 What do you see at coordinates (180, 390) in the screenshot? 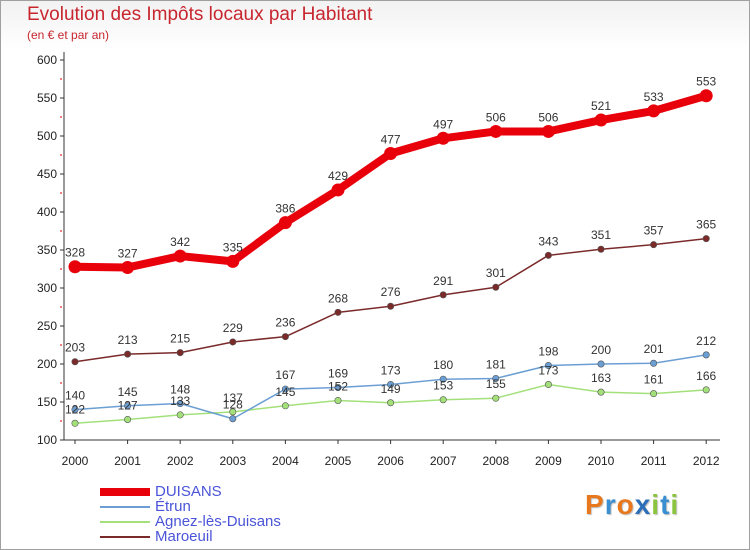
I see `data-label: 148` at bounding box center [180, 390].